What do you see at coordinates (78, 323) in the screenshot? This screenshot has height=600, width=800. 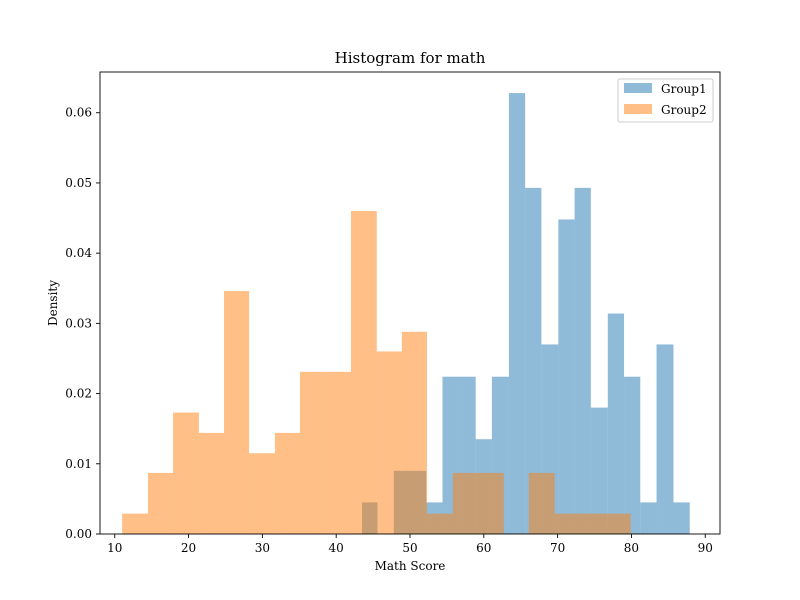 I see `y-tick-label-3: 0.03` at bounding box center [78, 323].